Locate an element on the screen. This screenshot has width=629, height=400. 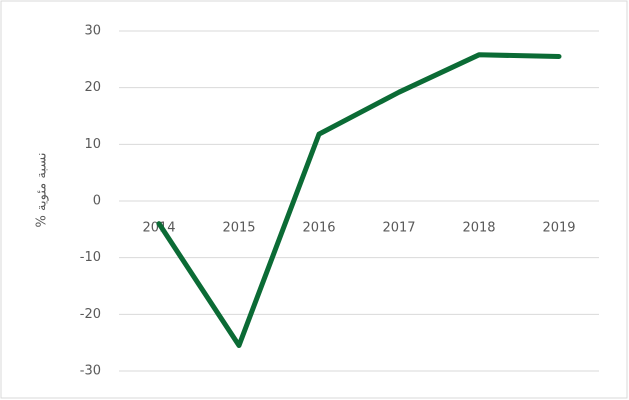
y-tick-label: -30 is located at coordinates (90, 371).